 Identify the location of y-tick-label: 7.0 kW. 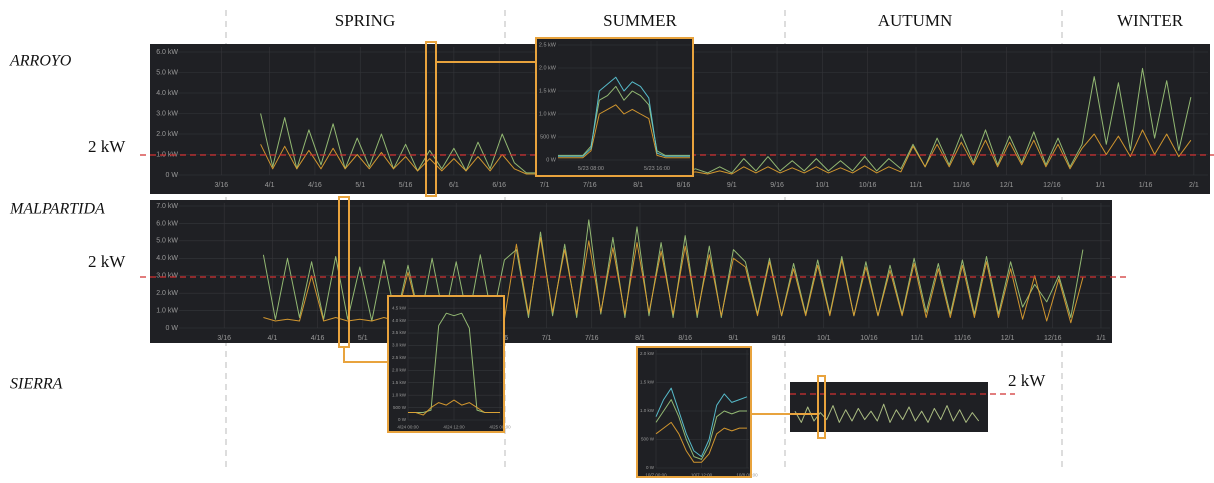
(167, 206).